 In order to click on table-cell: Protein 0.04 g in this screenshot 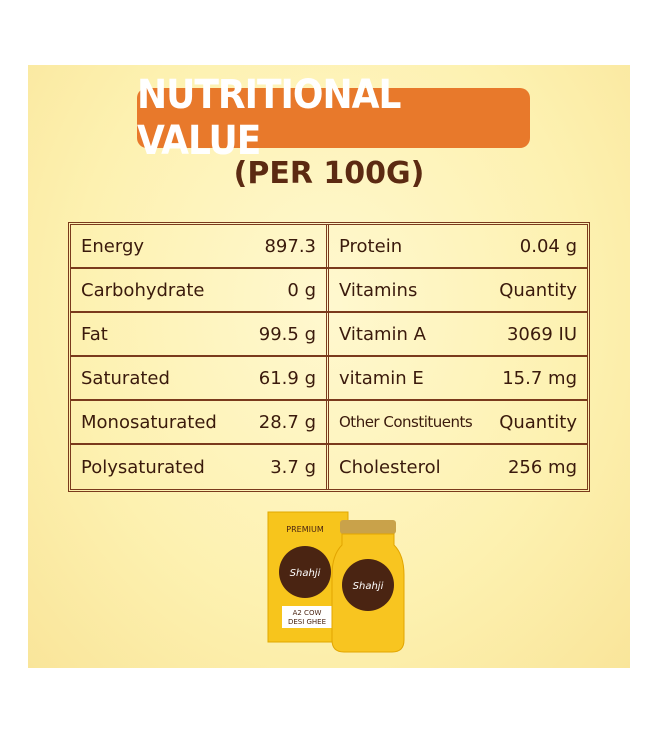, I will do `click(458, 246)`.